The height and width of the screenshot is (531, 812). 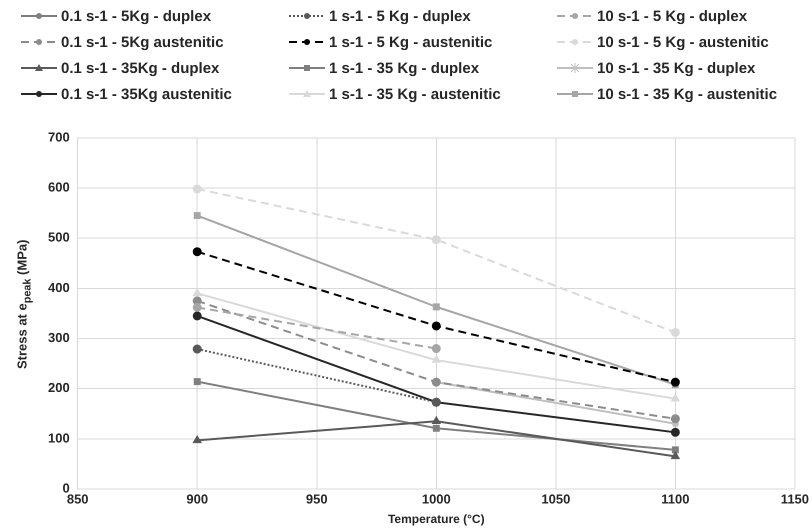 What do you see at coordinates (687, 94) in the screenshot?
I see `legend-label: 10 s-1 - 35 Kg - austenitic` at bounding box center [687, 94].